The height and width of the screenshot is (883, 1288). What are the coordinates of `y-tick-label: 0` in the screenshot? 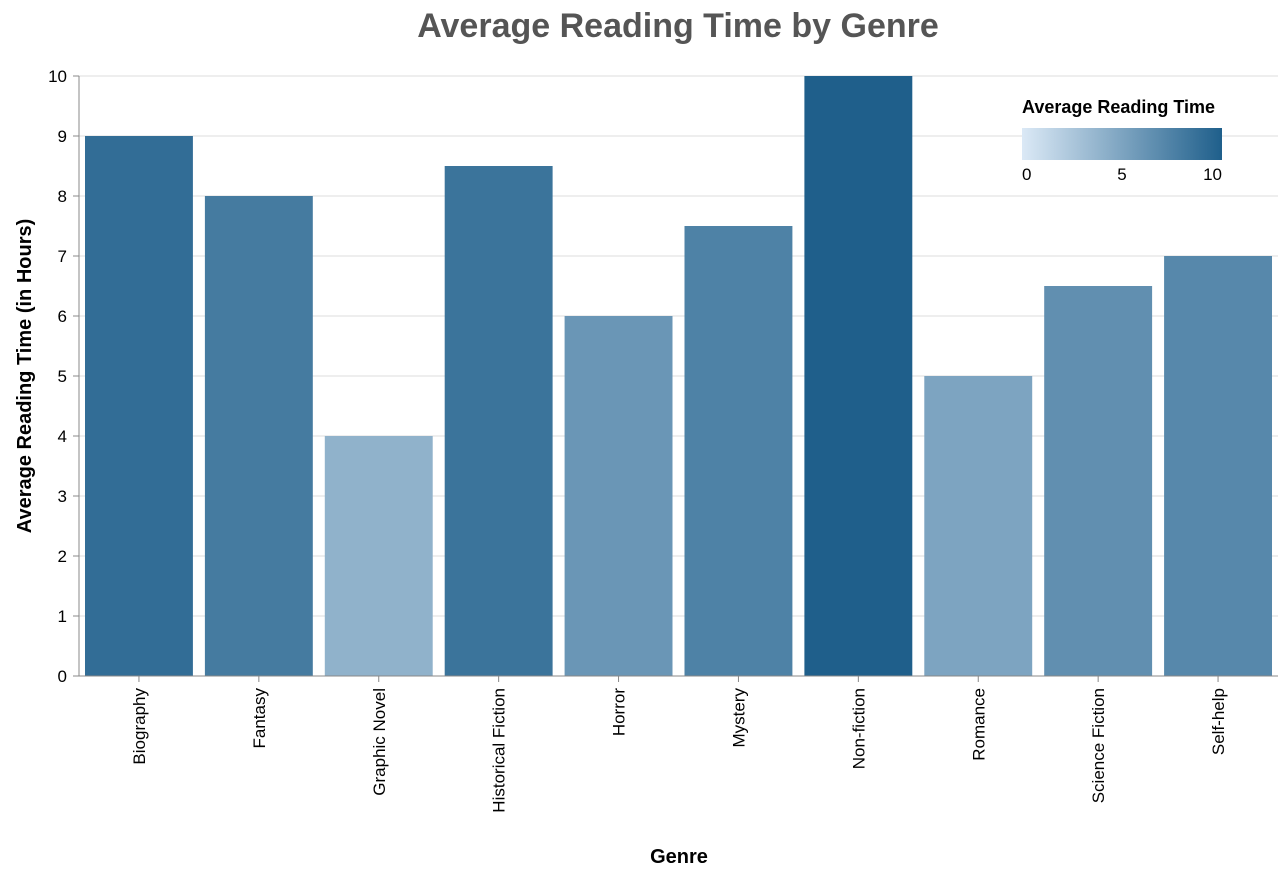 It's located at (62, 676).